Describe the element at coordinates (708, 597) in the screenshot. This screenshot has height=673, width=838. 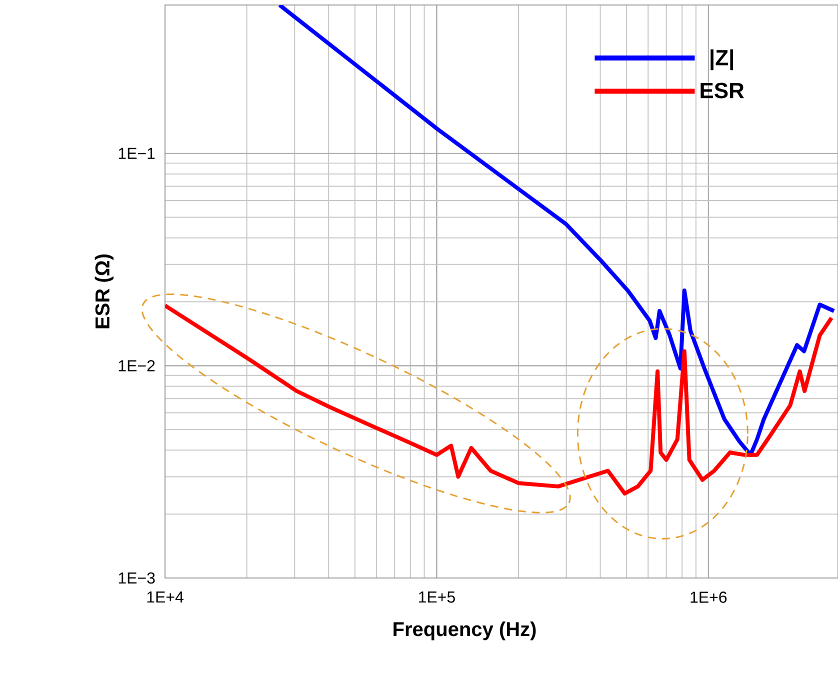
I see `x-tick-label: 1E+6` at that location.